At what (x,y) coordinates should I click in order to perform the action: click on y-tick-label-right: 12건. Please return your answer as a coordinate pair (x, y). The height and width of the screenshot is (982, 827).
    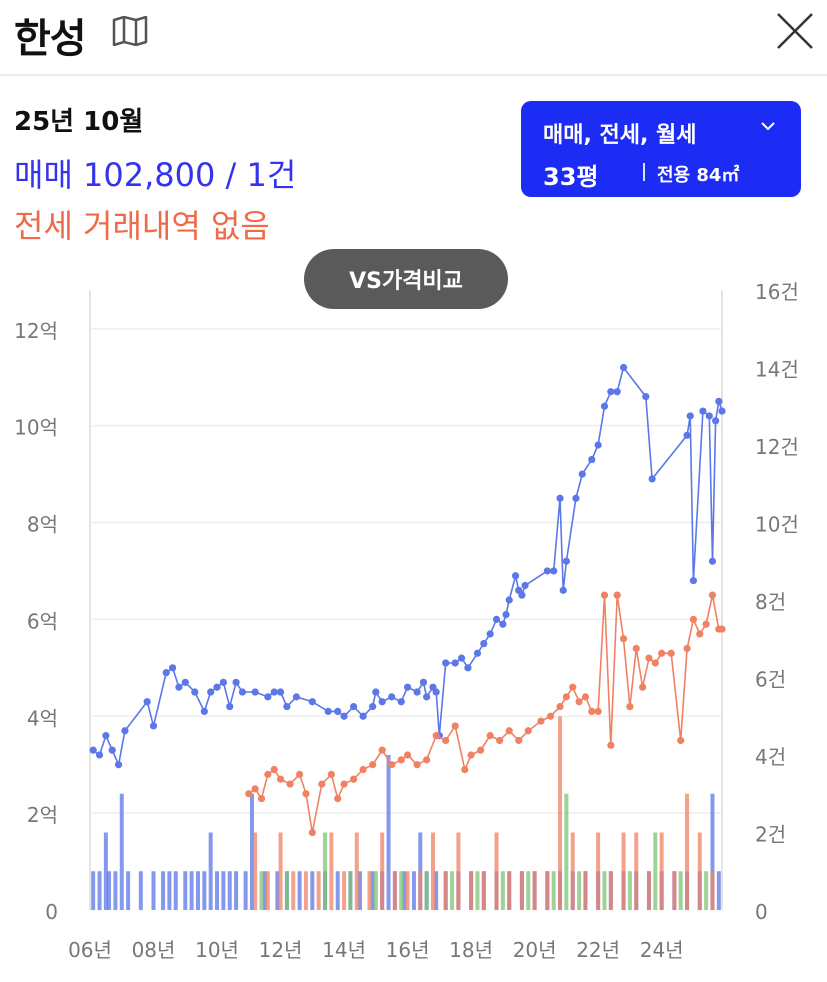
    Looking at the image, I should click on (777, 447).